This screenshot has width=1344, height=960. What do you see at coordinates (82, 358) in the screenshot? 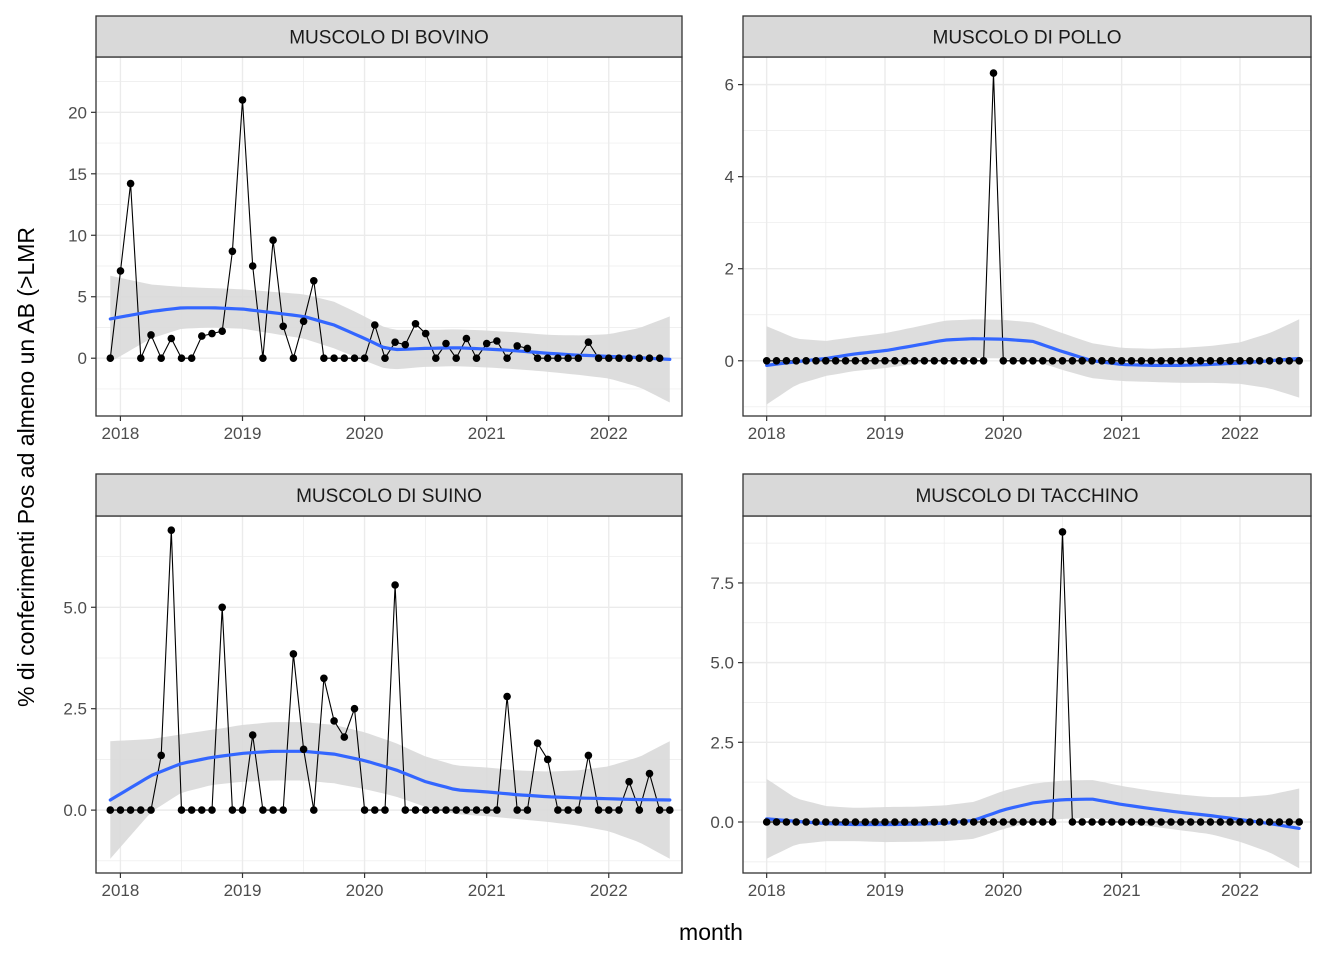
I see `y-tick-label: 0` at bounding box center [82, 358].